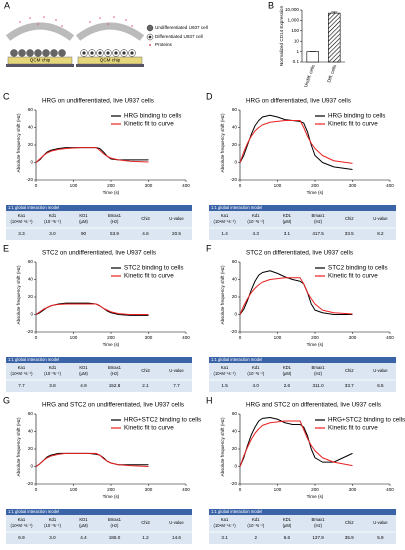 Image resolution: width=405 pixels, height=550 pixels. What do you see at coordinates (292, 9) in the screenshot?
I see `y-tick-label: 10,000` at bounding box center [292, 9].